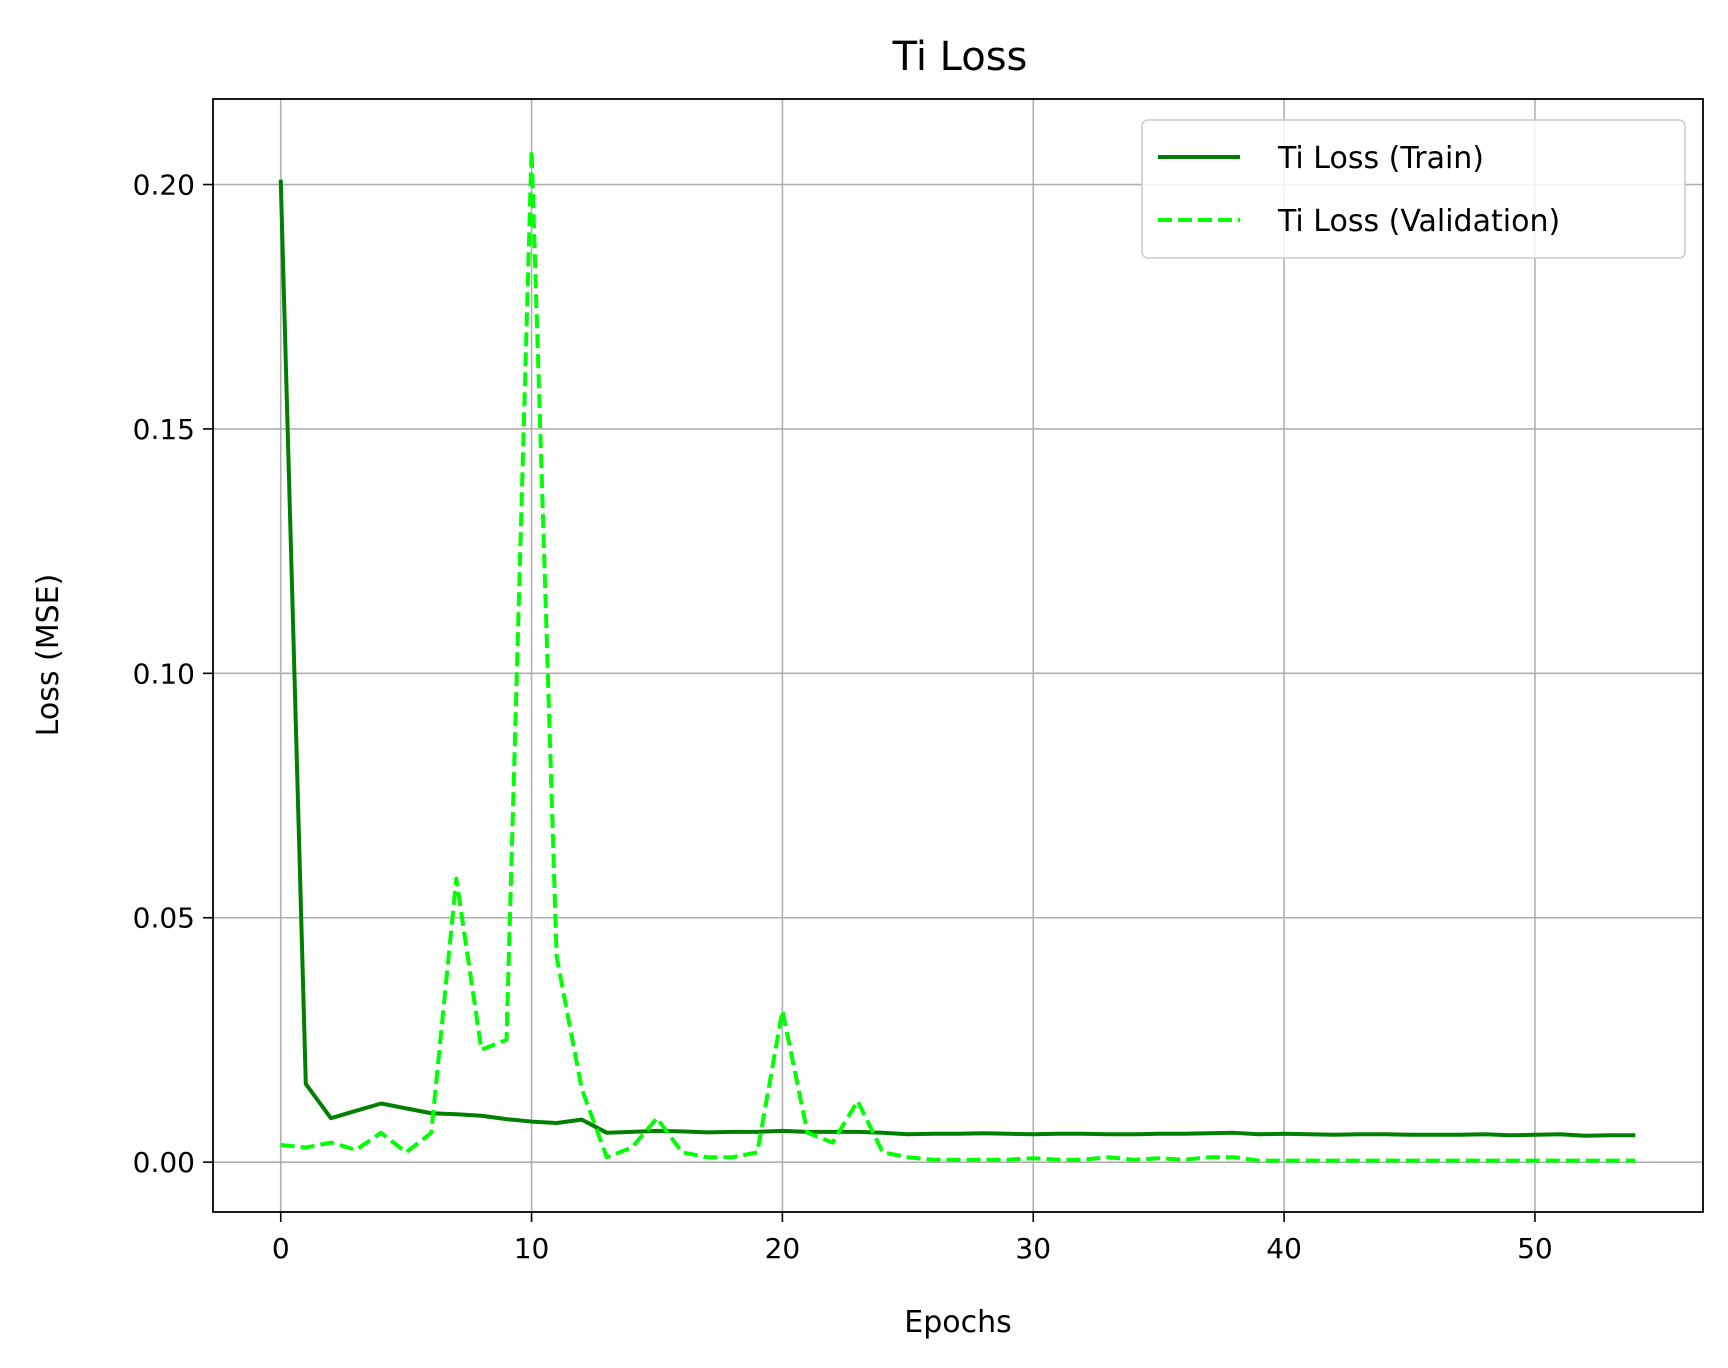 The image size is (1728, 1368). Describe the element at coordinates (783, 1248) in the screenshot. I see `x-tick-label-2: 20` at that location.